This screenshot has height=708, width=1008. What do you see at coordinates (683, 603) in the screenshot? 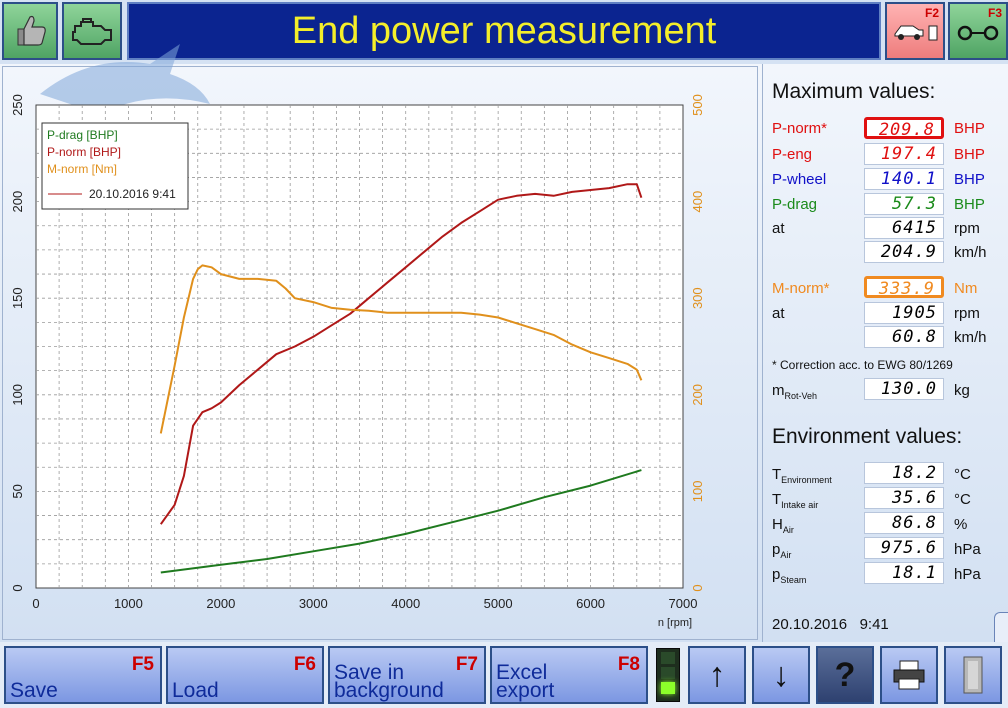
I see `x-tick-label: 7000` at bounding box center [683, 603].